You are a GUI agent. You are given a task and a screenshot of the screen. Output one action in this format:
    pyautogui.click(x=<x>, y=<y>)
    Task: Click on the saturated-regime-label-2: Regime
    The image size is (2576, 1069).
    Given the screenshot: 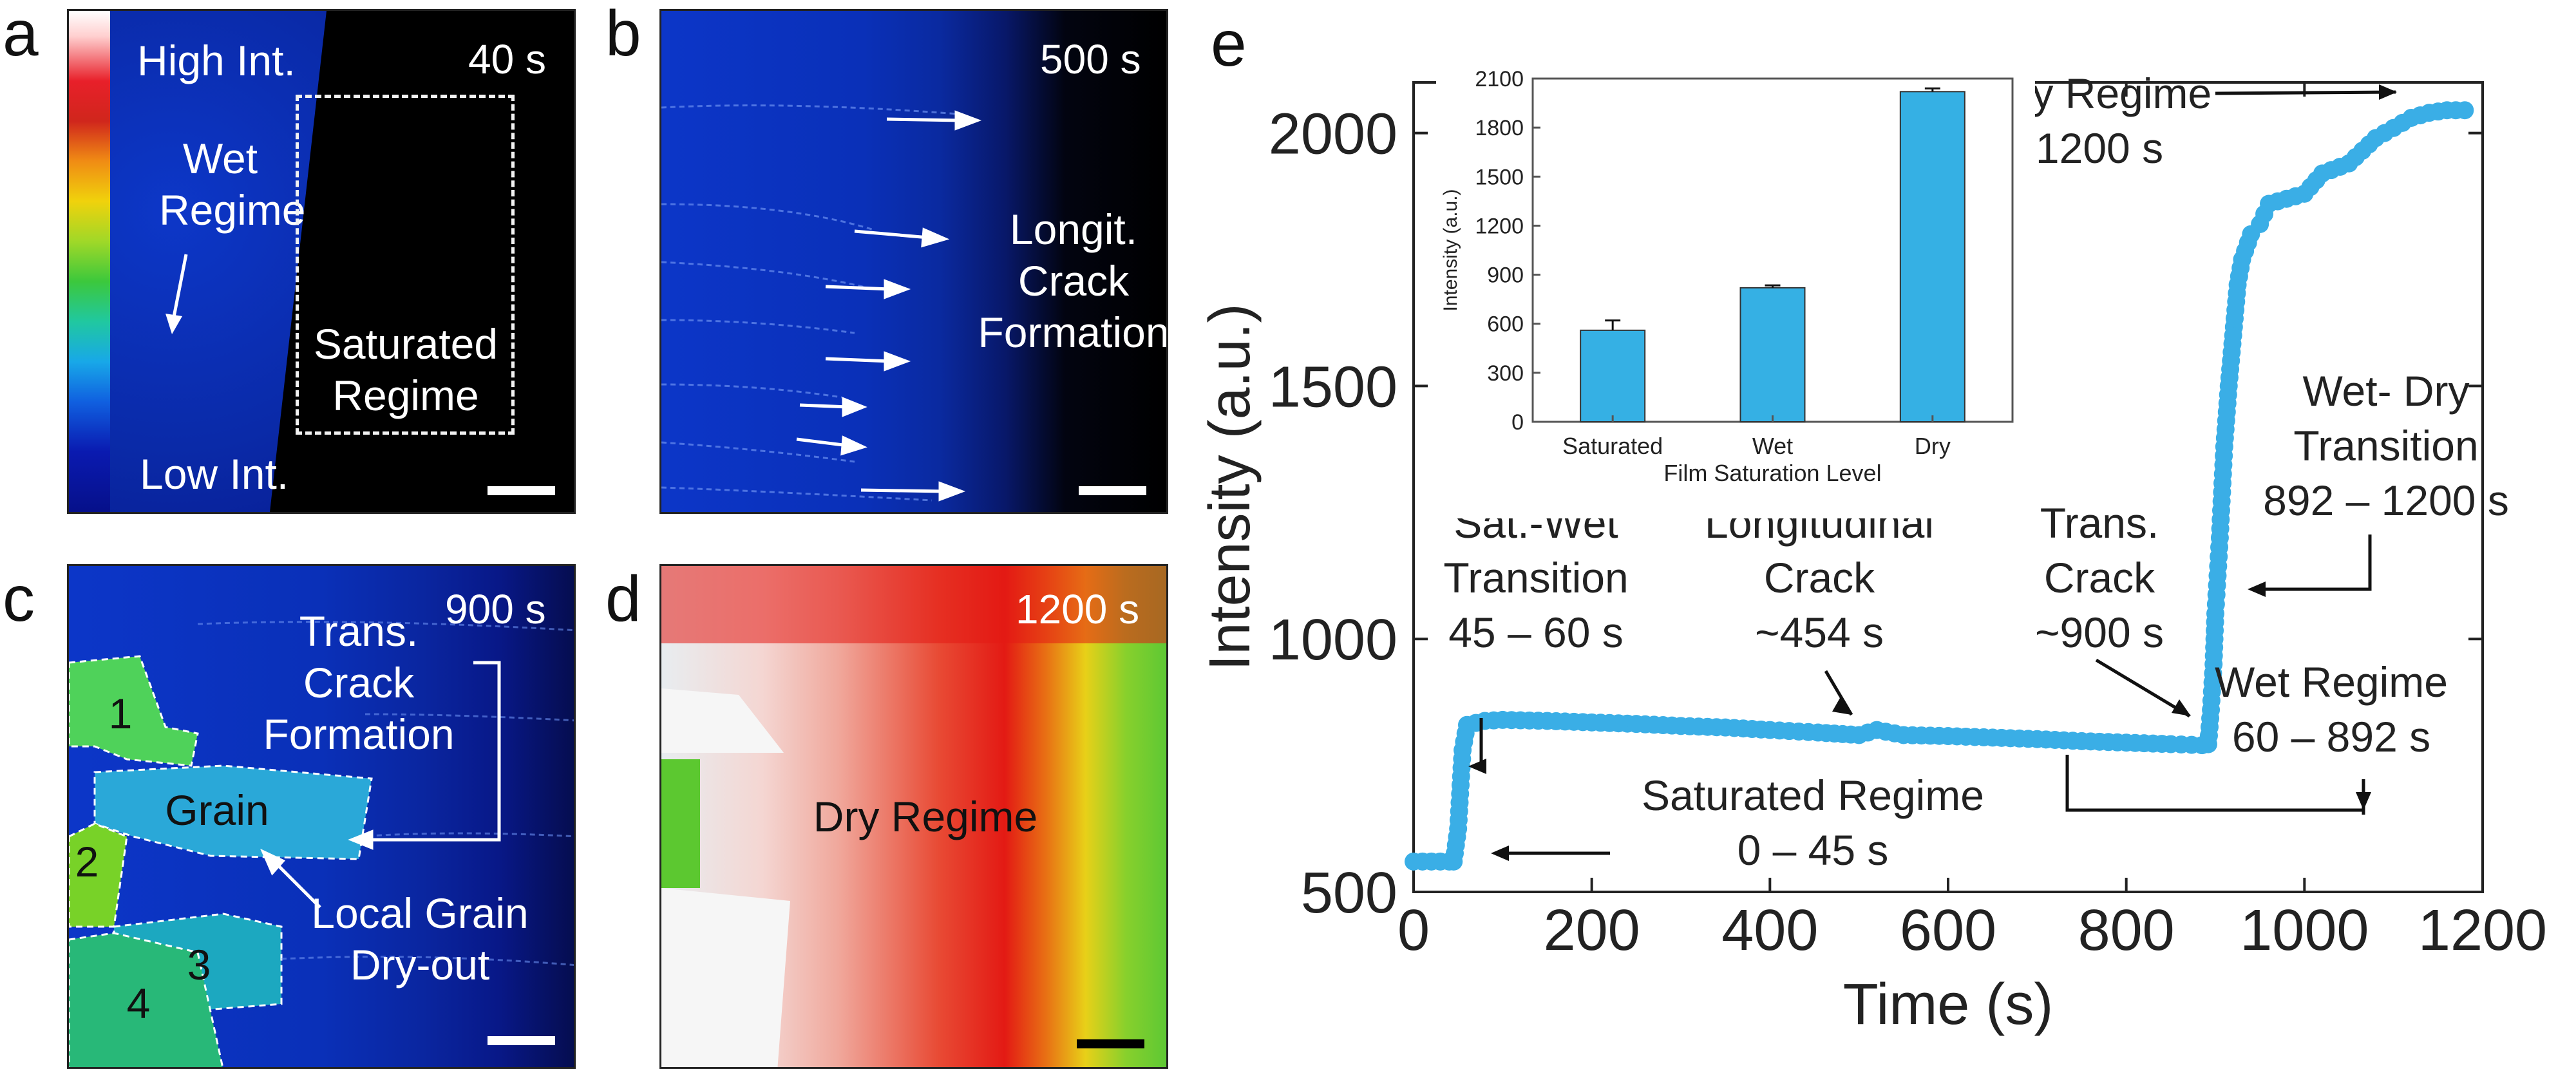 What is the action you would take?
    pyautogui.click(x=405, y=395)
    